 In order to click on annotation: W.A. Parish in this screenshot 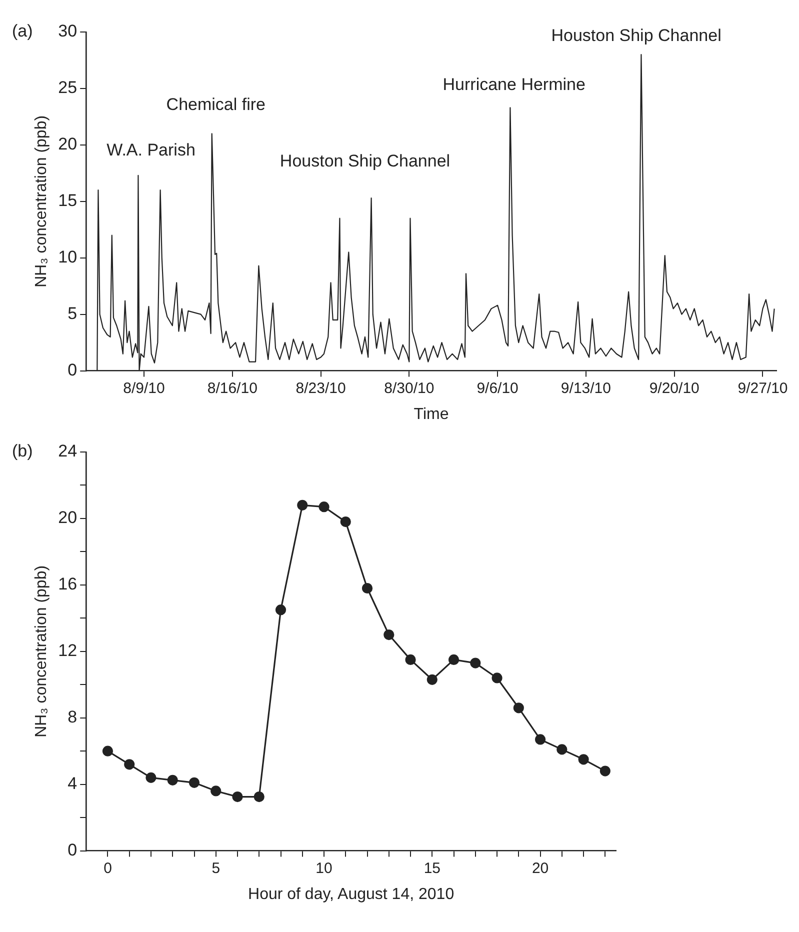, I will do `click(151, 150)`.